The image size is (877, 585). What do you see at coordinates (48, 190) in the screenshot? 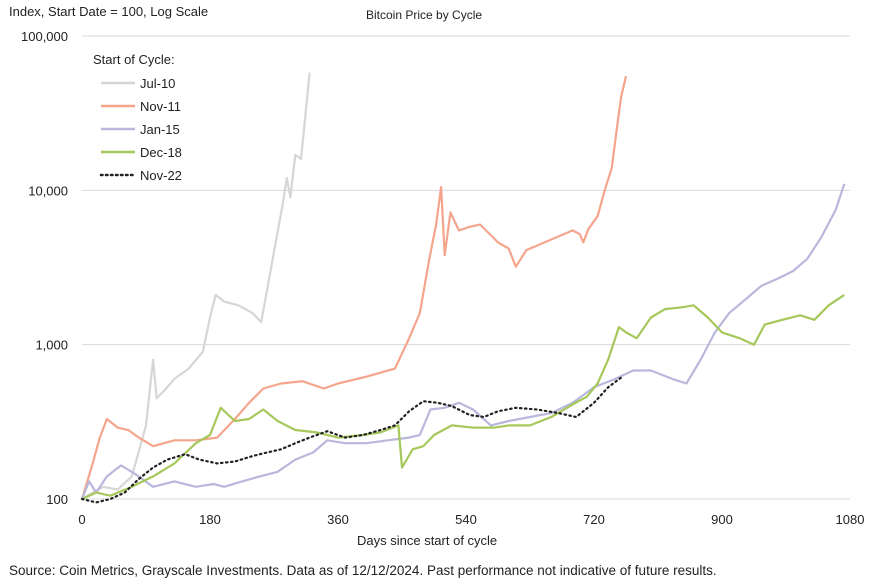
I see `y-tick-label: 10,000` at bounding box center [48, 190].